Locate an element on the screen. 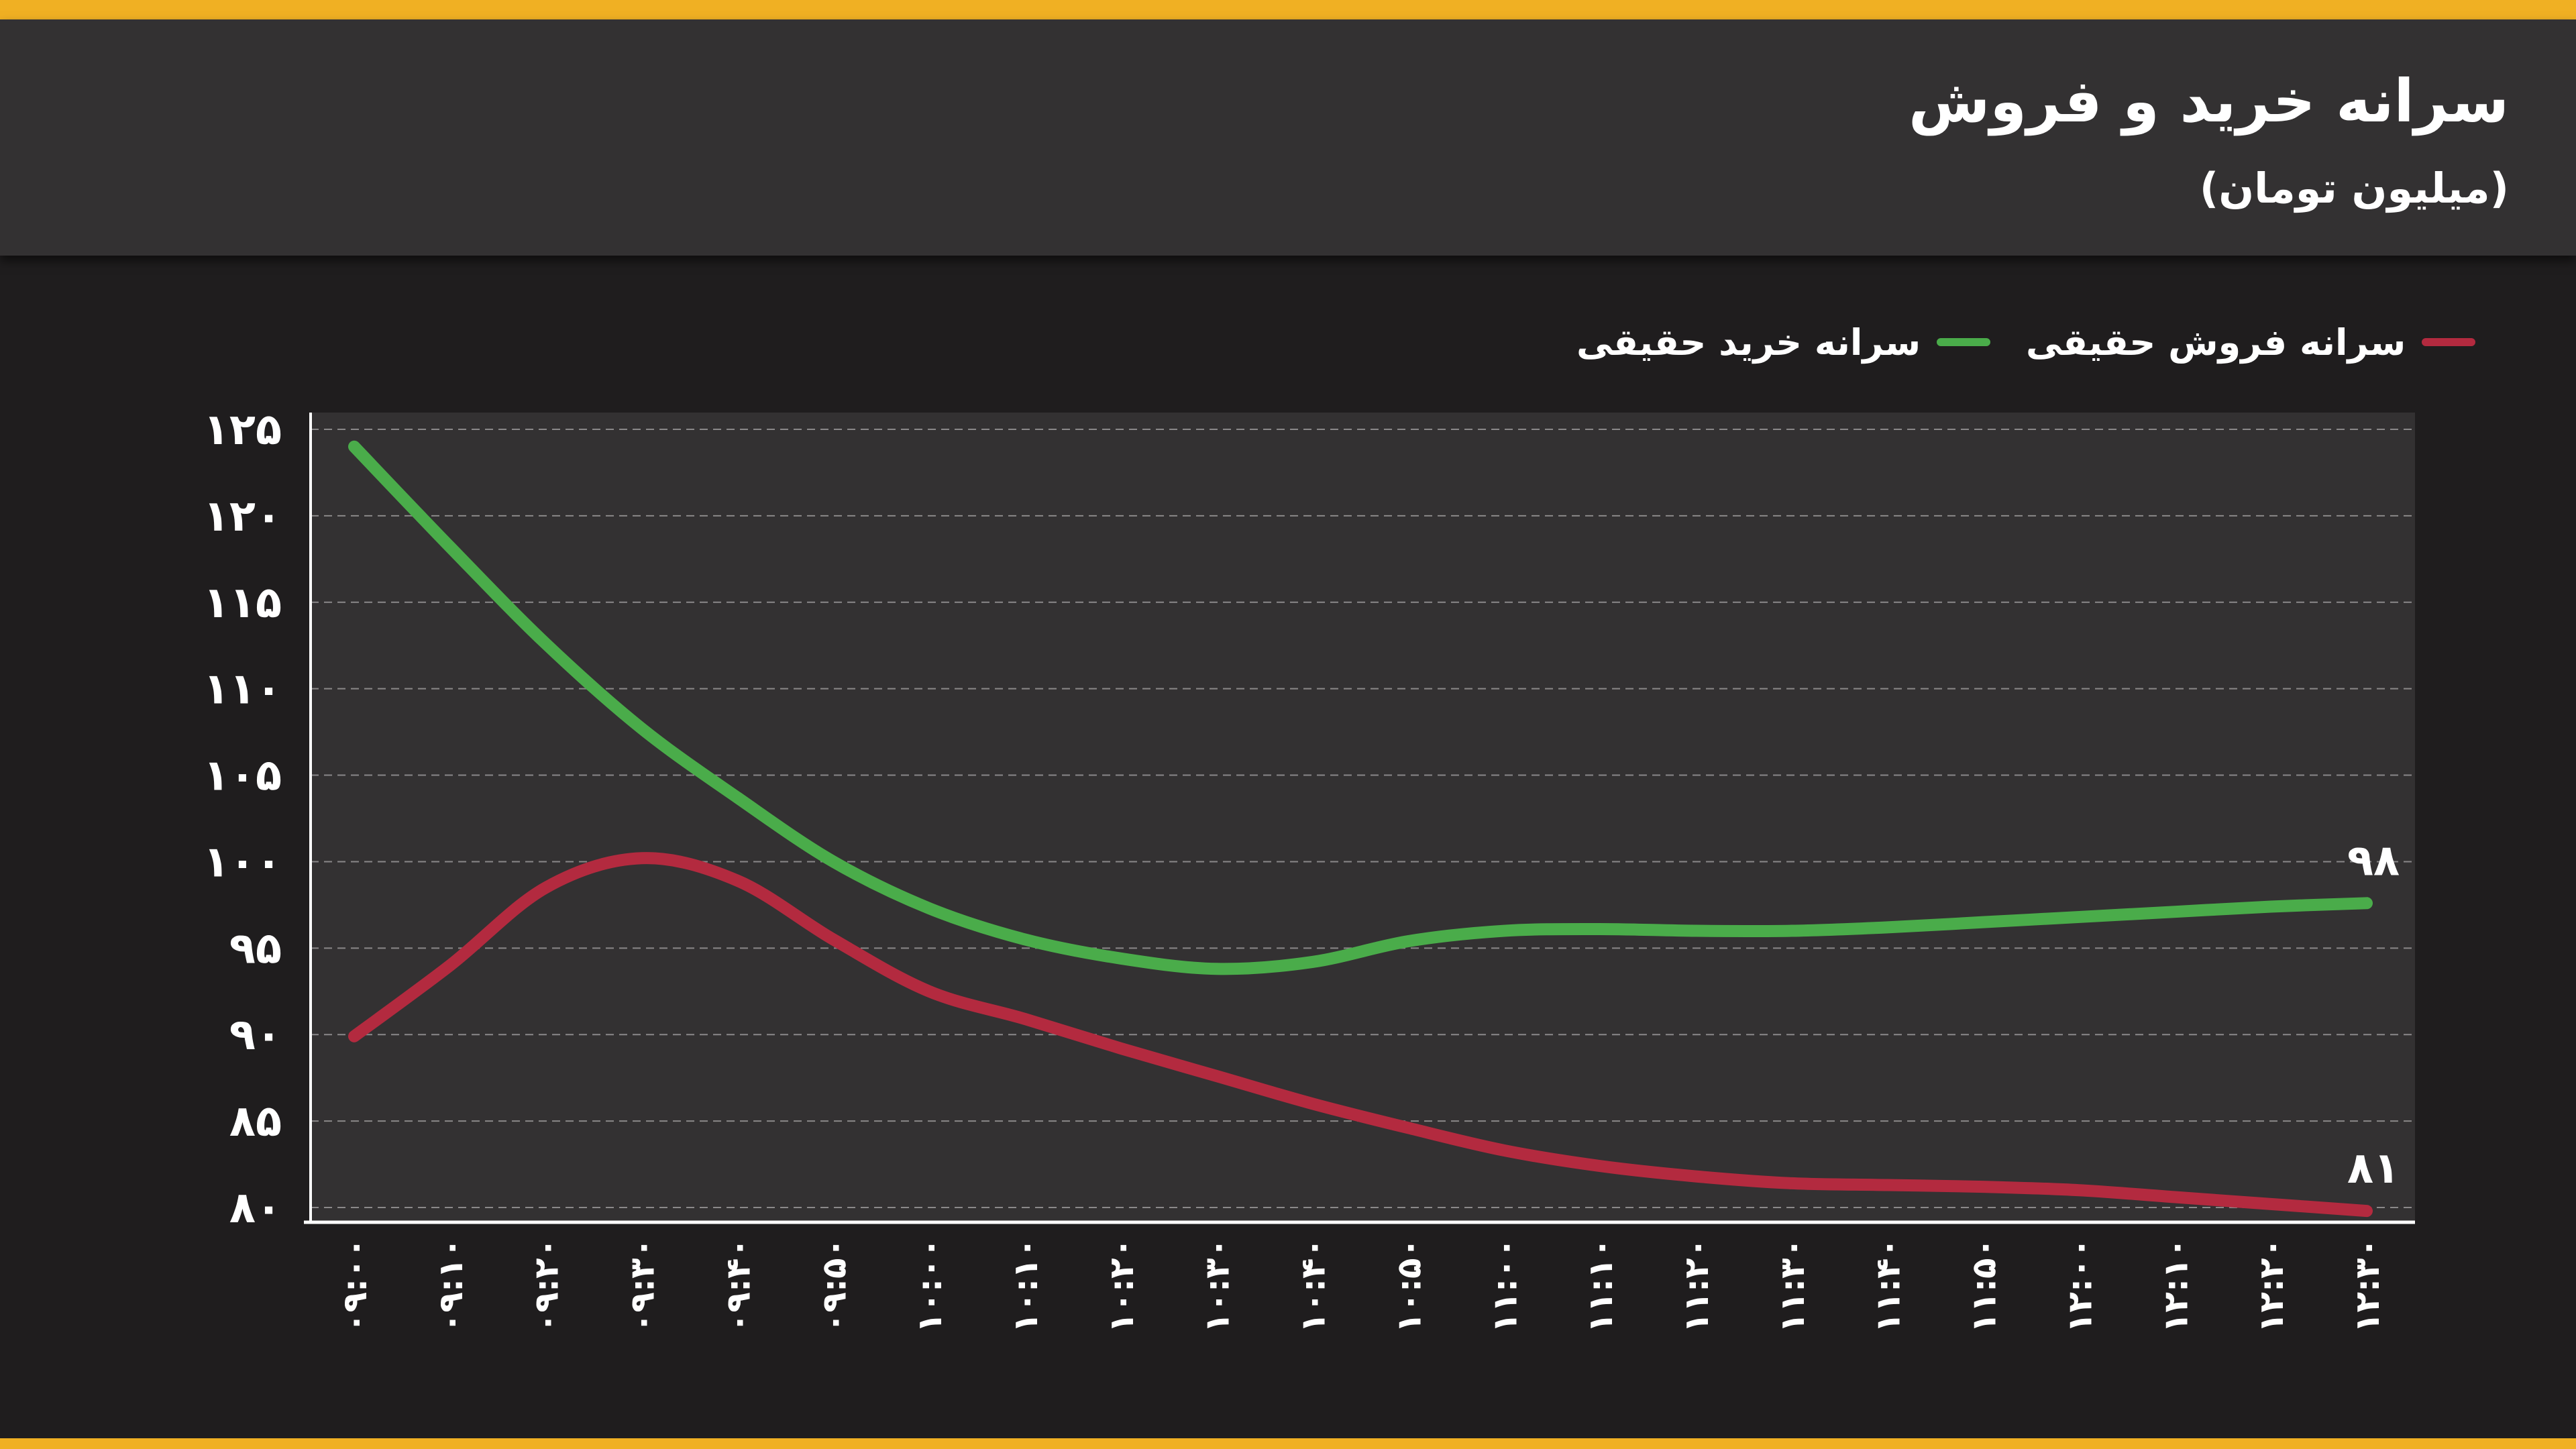 The image size is (2576, 1449). x-tick-label: ۱۱:۳۰ is located at coordinates (1792, 1285).